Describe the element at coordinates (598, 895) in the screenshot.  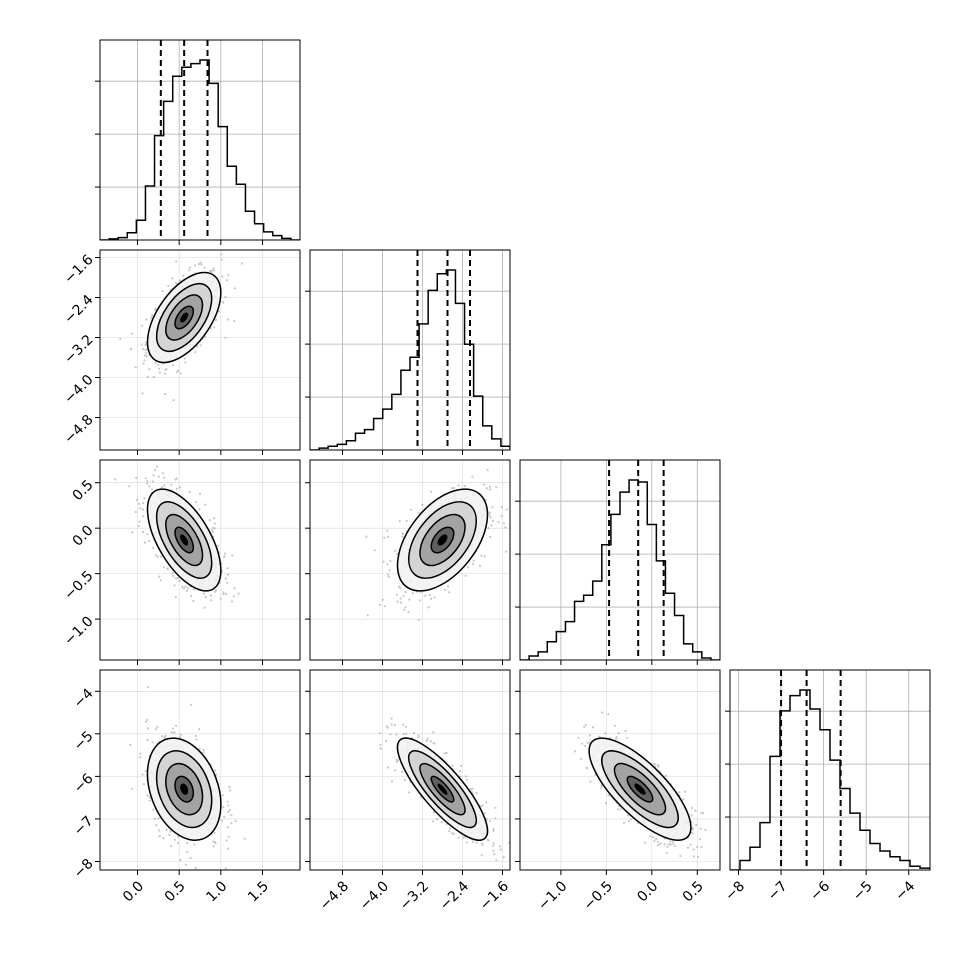
I see `x-tick-label-2-1: −0.5` at that location.